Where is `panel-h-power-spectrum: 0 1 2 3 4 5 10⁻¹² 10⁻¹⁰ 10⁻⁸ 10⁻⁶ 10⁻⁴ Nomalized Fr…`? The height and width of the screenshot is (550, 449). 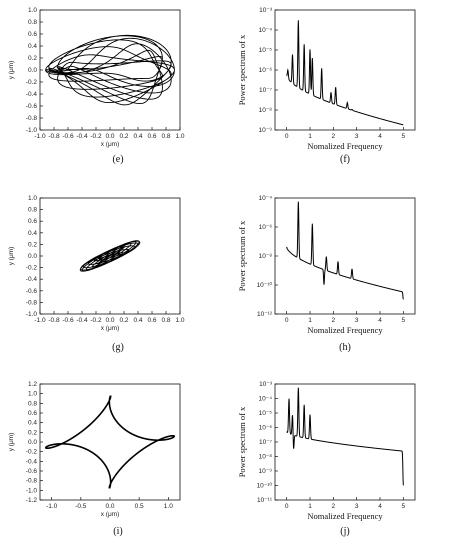 panel-h-power-spectrum: 0 1 2 3 4 5 10⁻¹² 10⁻¹⁰ 10⁻⁸ 10⁻⁶ 10⁻⁴ Nomalized Fr… is located at coordinates (326, 274).